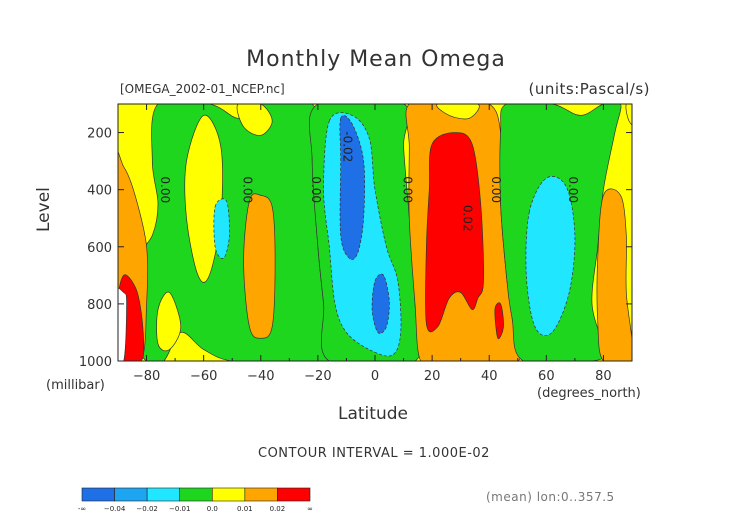 This screenshot has height=532, width=752. I want to click on contour-interval-note: CONTOUR INTERVAL = 1.000E-02, so click(374, 453).